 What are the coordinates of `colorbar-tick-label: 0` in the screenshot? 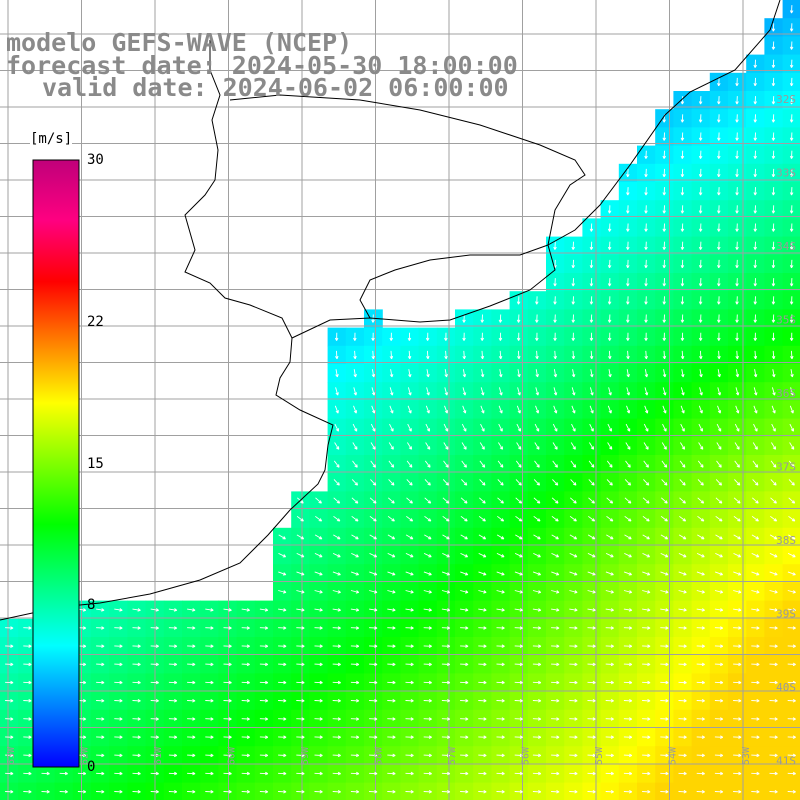 It's located at (91, 767).